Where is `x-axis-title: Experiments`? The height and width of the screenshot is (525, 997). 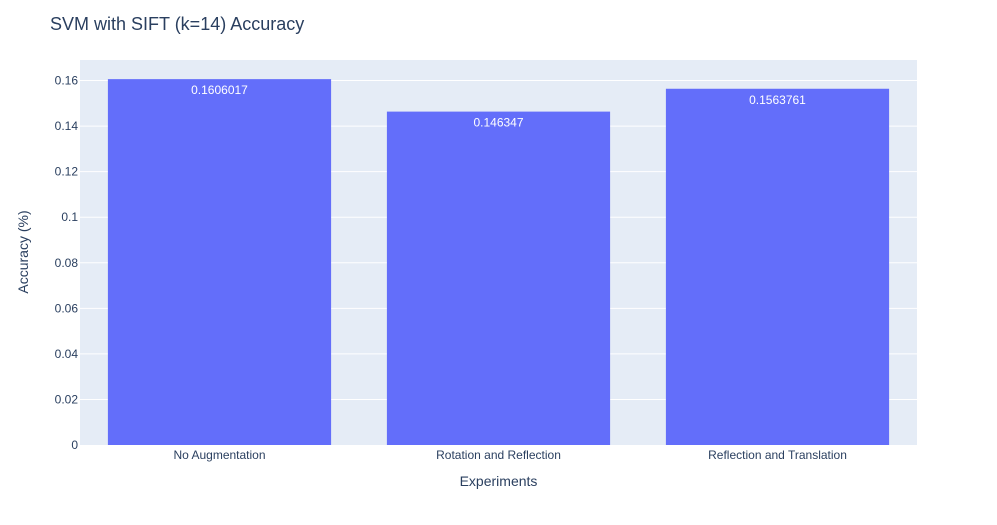 x-axis-title: Experiments is located at coordinates (499, 481).